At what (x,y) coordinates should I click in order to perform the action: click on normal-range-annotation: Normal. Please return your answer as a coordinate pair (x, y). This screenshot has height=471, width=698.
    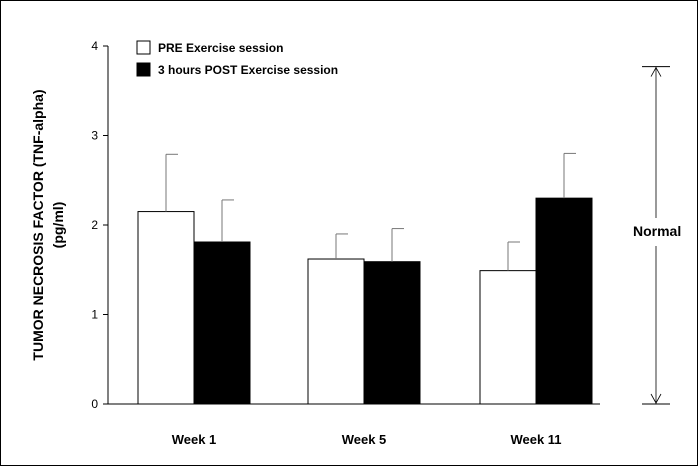
    Looking at the image, I should click on (657, 235).